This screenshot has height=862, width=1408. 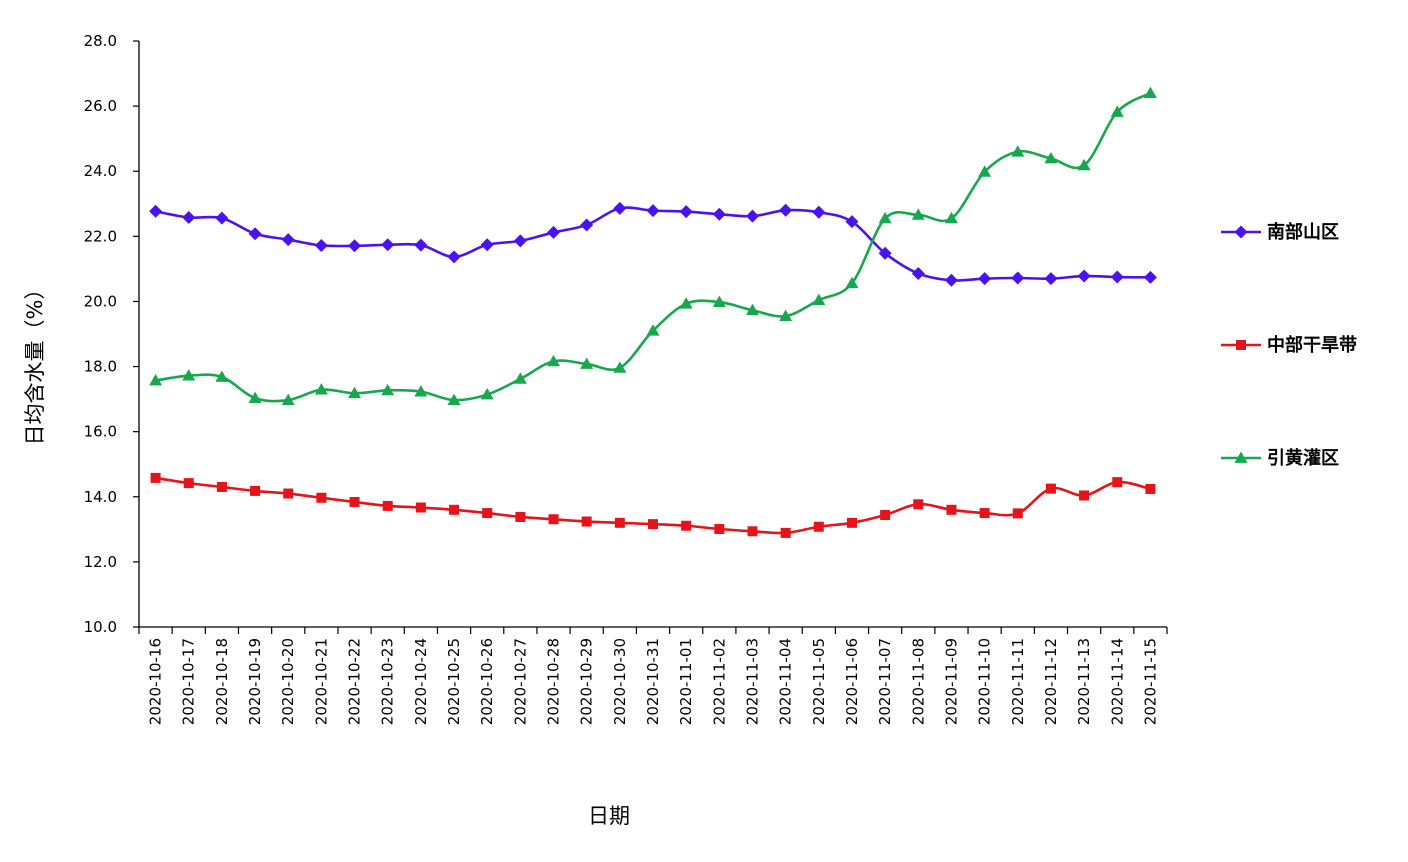 I want to click on y-tick-label: 10.0, so click(x=100, y=627).